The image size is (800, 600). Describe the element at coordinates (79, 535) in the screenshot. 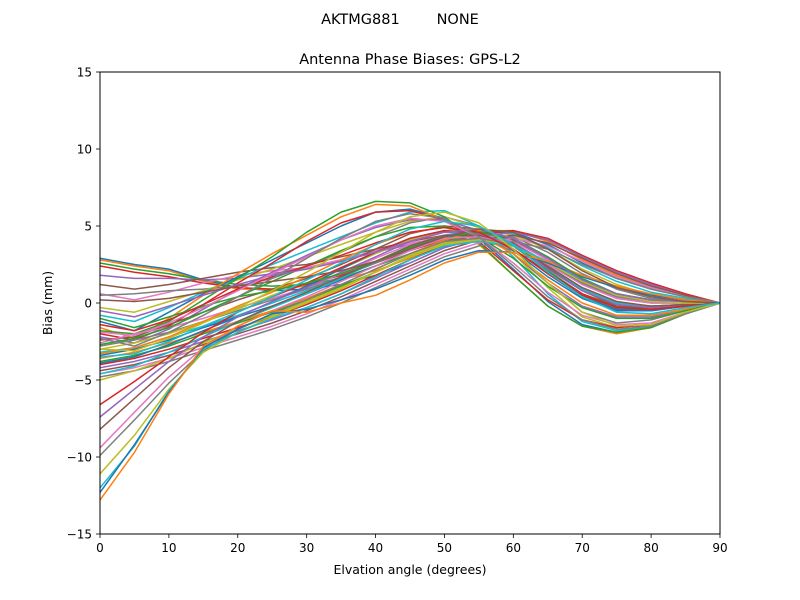

I see `y-tick-label: −15` at that location.